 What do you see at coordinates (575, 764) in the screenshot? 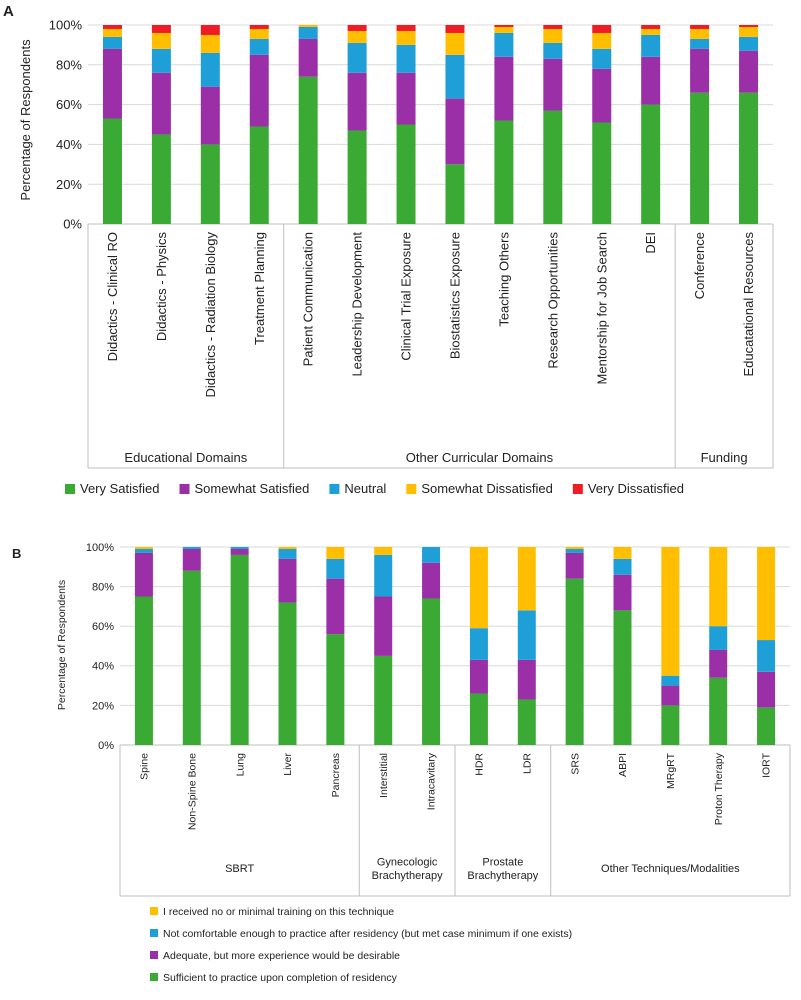
I see `category-label: SRS` at bounding box center [575, 764].